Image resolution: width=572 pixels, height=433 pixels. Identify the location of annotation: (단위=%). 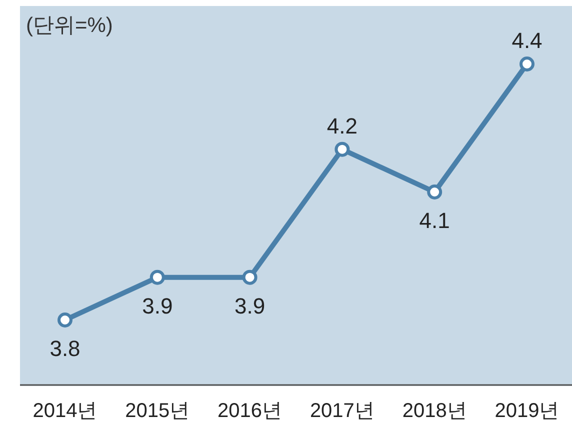
(69, 25).